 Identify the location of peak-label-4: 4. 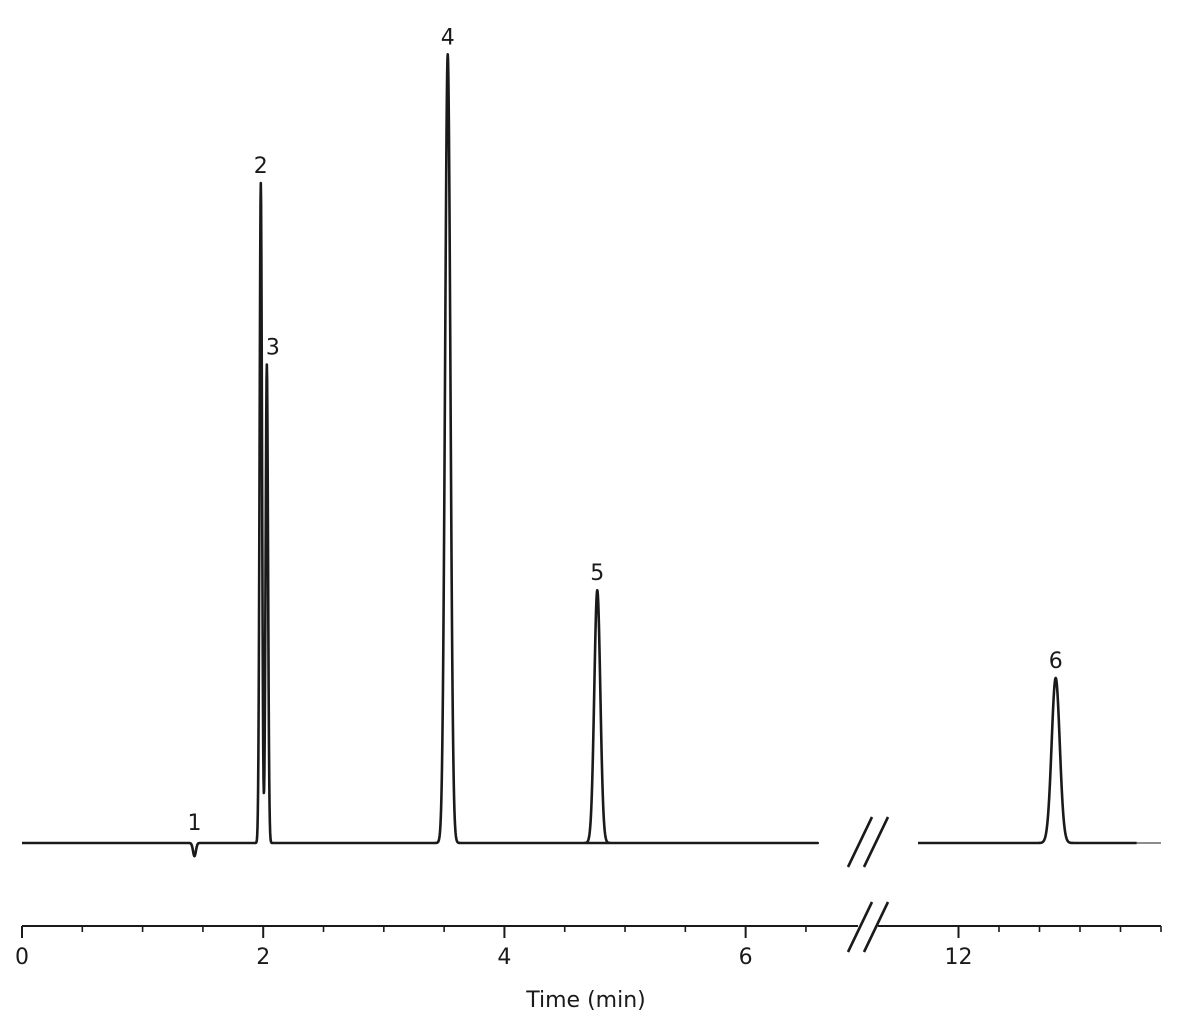
(448, 37).